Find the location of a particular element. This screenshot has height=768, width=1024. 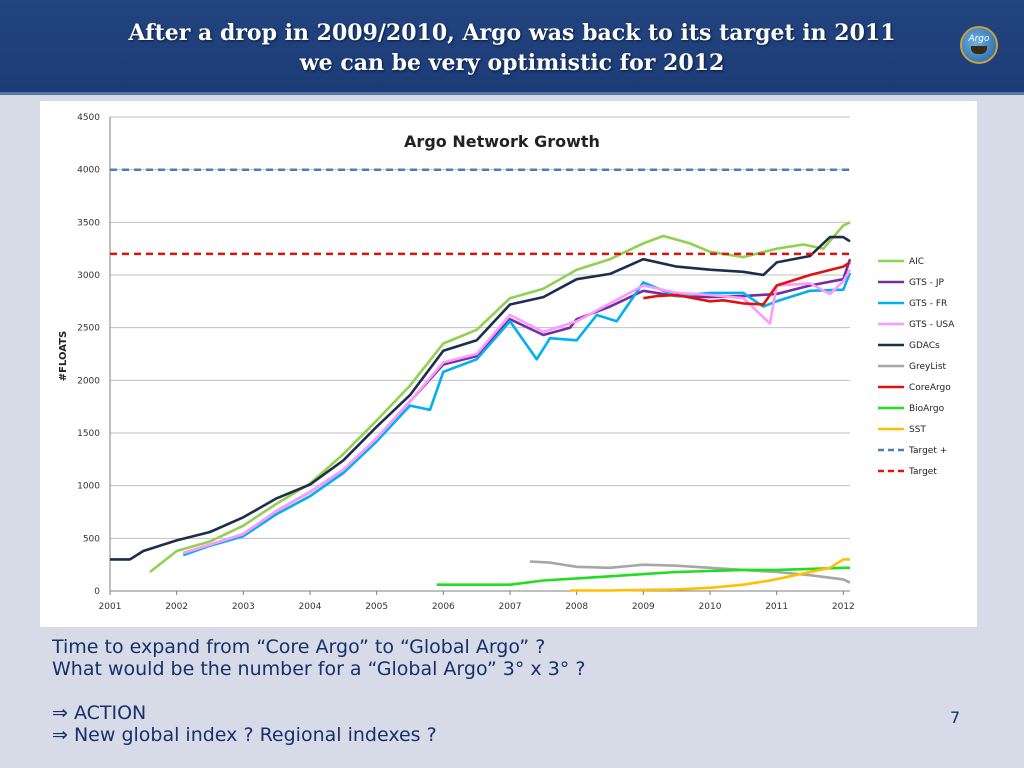

note-spacer is located at coordinates (492, 691).